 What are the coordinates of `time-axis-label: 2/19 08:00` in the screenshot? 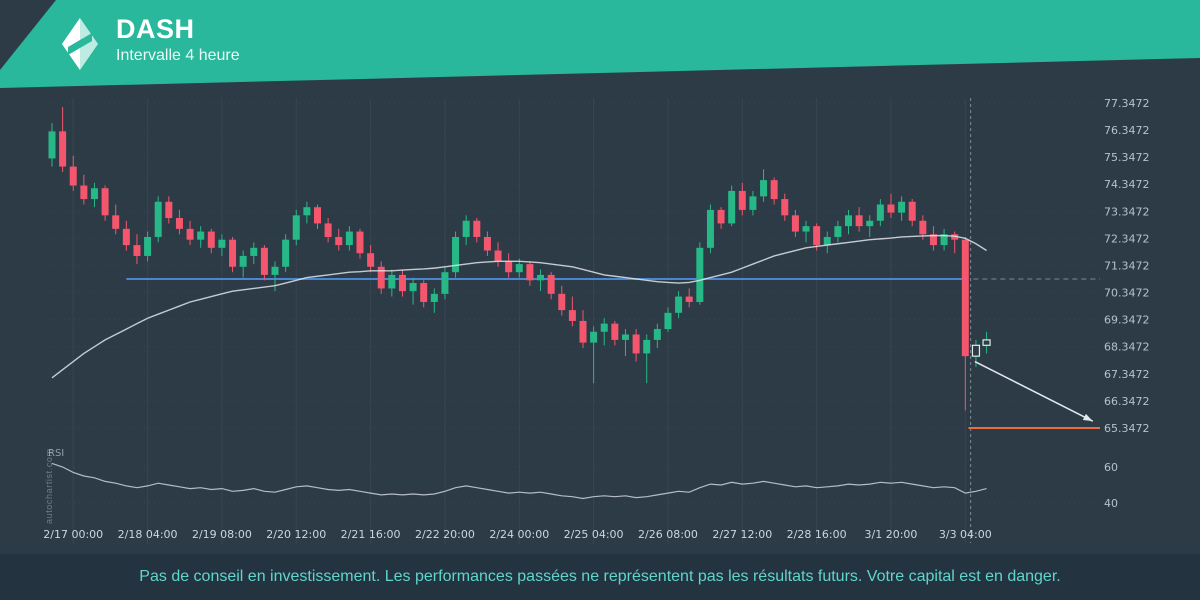 It's located at (222, 534).